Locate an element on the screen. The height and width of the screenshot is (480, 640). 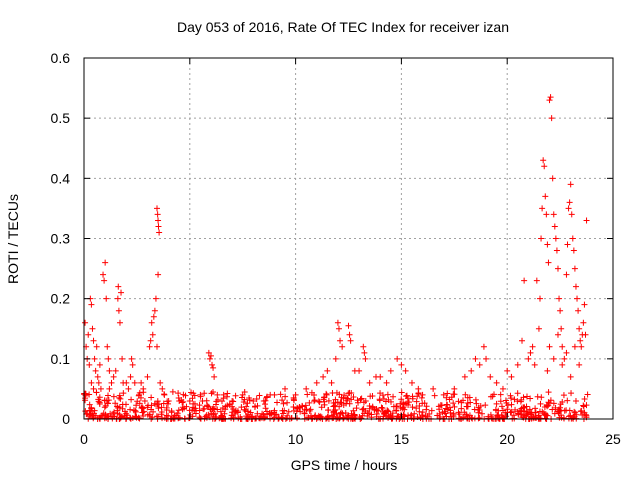
y-tick-label: 0 is located at coordinates (66, 419).